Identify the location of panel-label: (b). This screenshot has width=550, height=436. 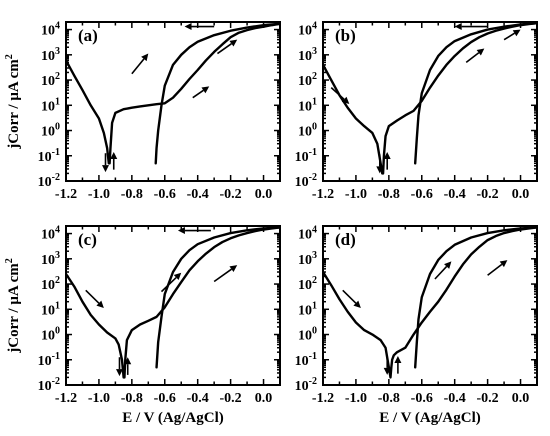
(345, 35).